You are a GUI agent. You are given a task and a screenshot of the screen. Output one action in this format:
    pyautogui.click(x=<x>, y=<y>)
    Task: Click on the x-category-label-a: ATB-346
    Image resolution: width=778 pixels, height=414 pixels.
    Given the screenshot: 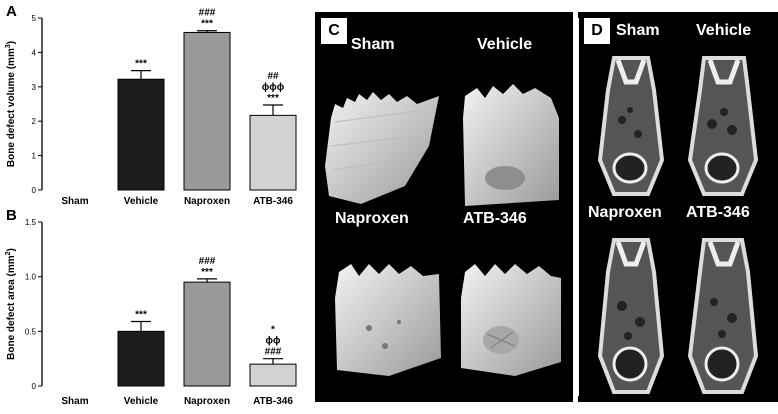 What is the action you would take?
    pyautogui.click(x=273, y=201)
    